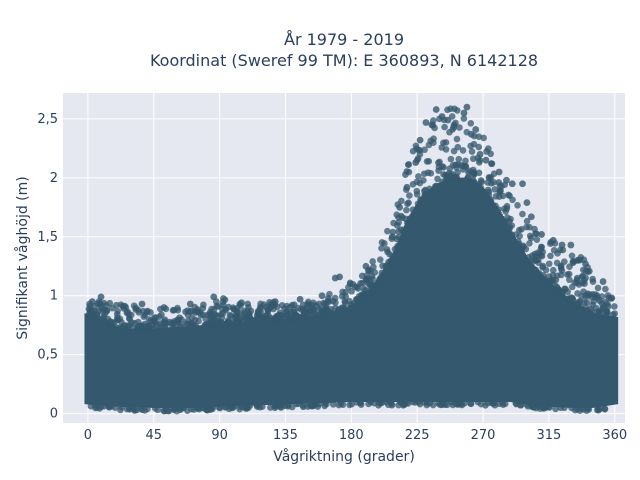  What do you see at coordinates (344, 39) in the screenshot?
I see `chart-title-line-1: År 1979 - 2019` at bounding box center [344, 39].